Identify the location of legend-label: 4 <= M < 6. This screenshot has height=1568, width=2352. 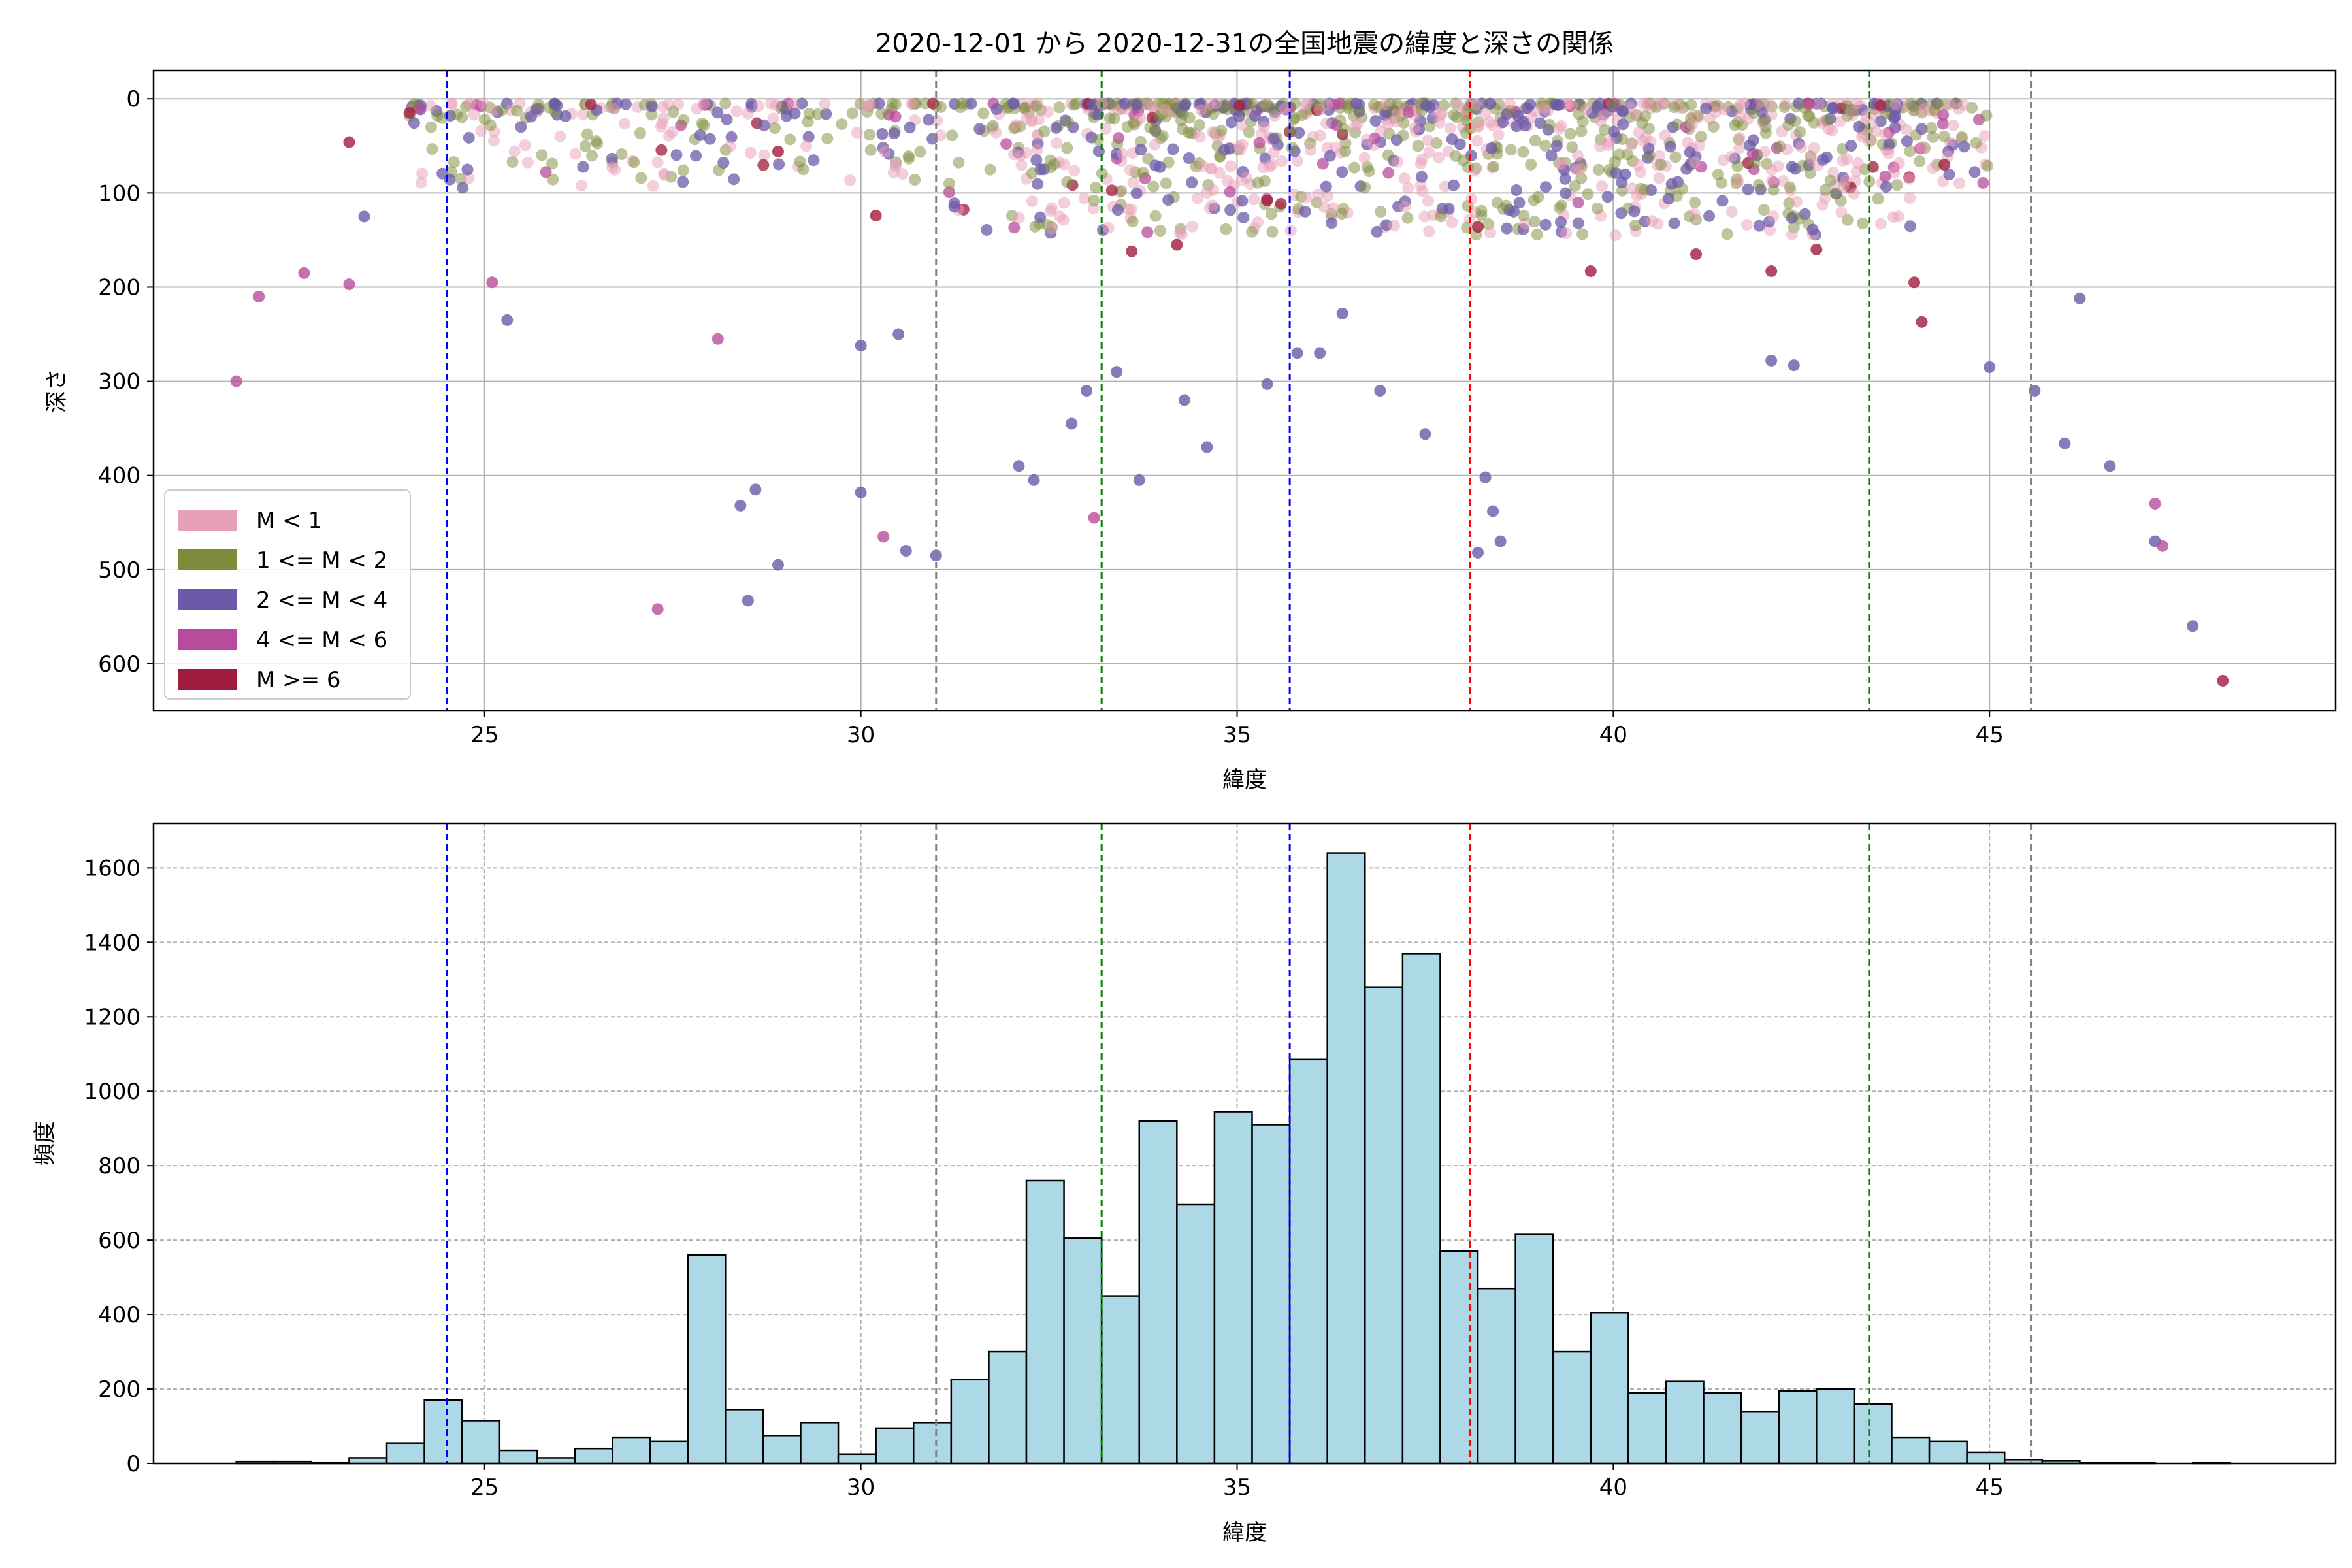
(321, 640).